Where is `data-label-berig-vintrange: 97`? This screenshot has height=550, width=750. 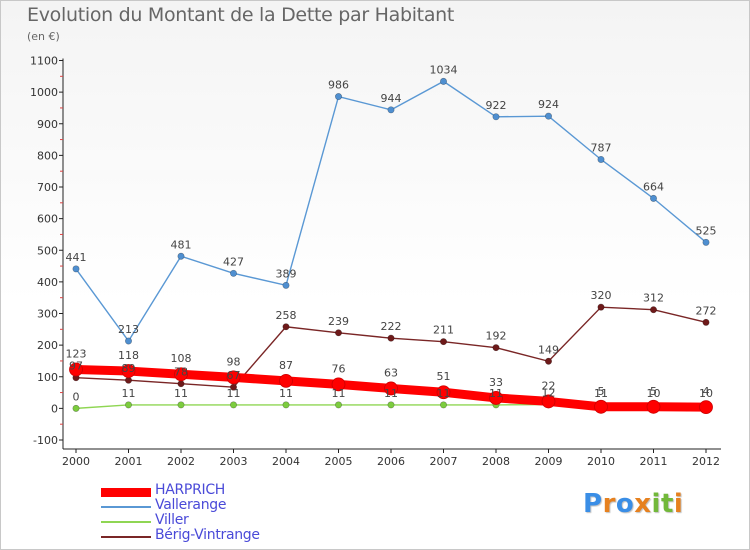 data-label-berig-vintrange: 97 is located at coordinates (76, 366).